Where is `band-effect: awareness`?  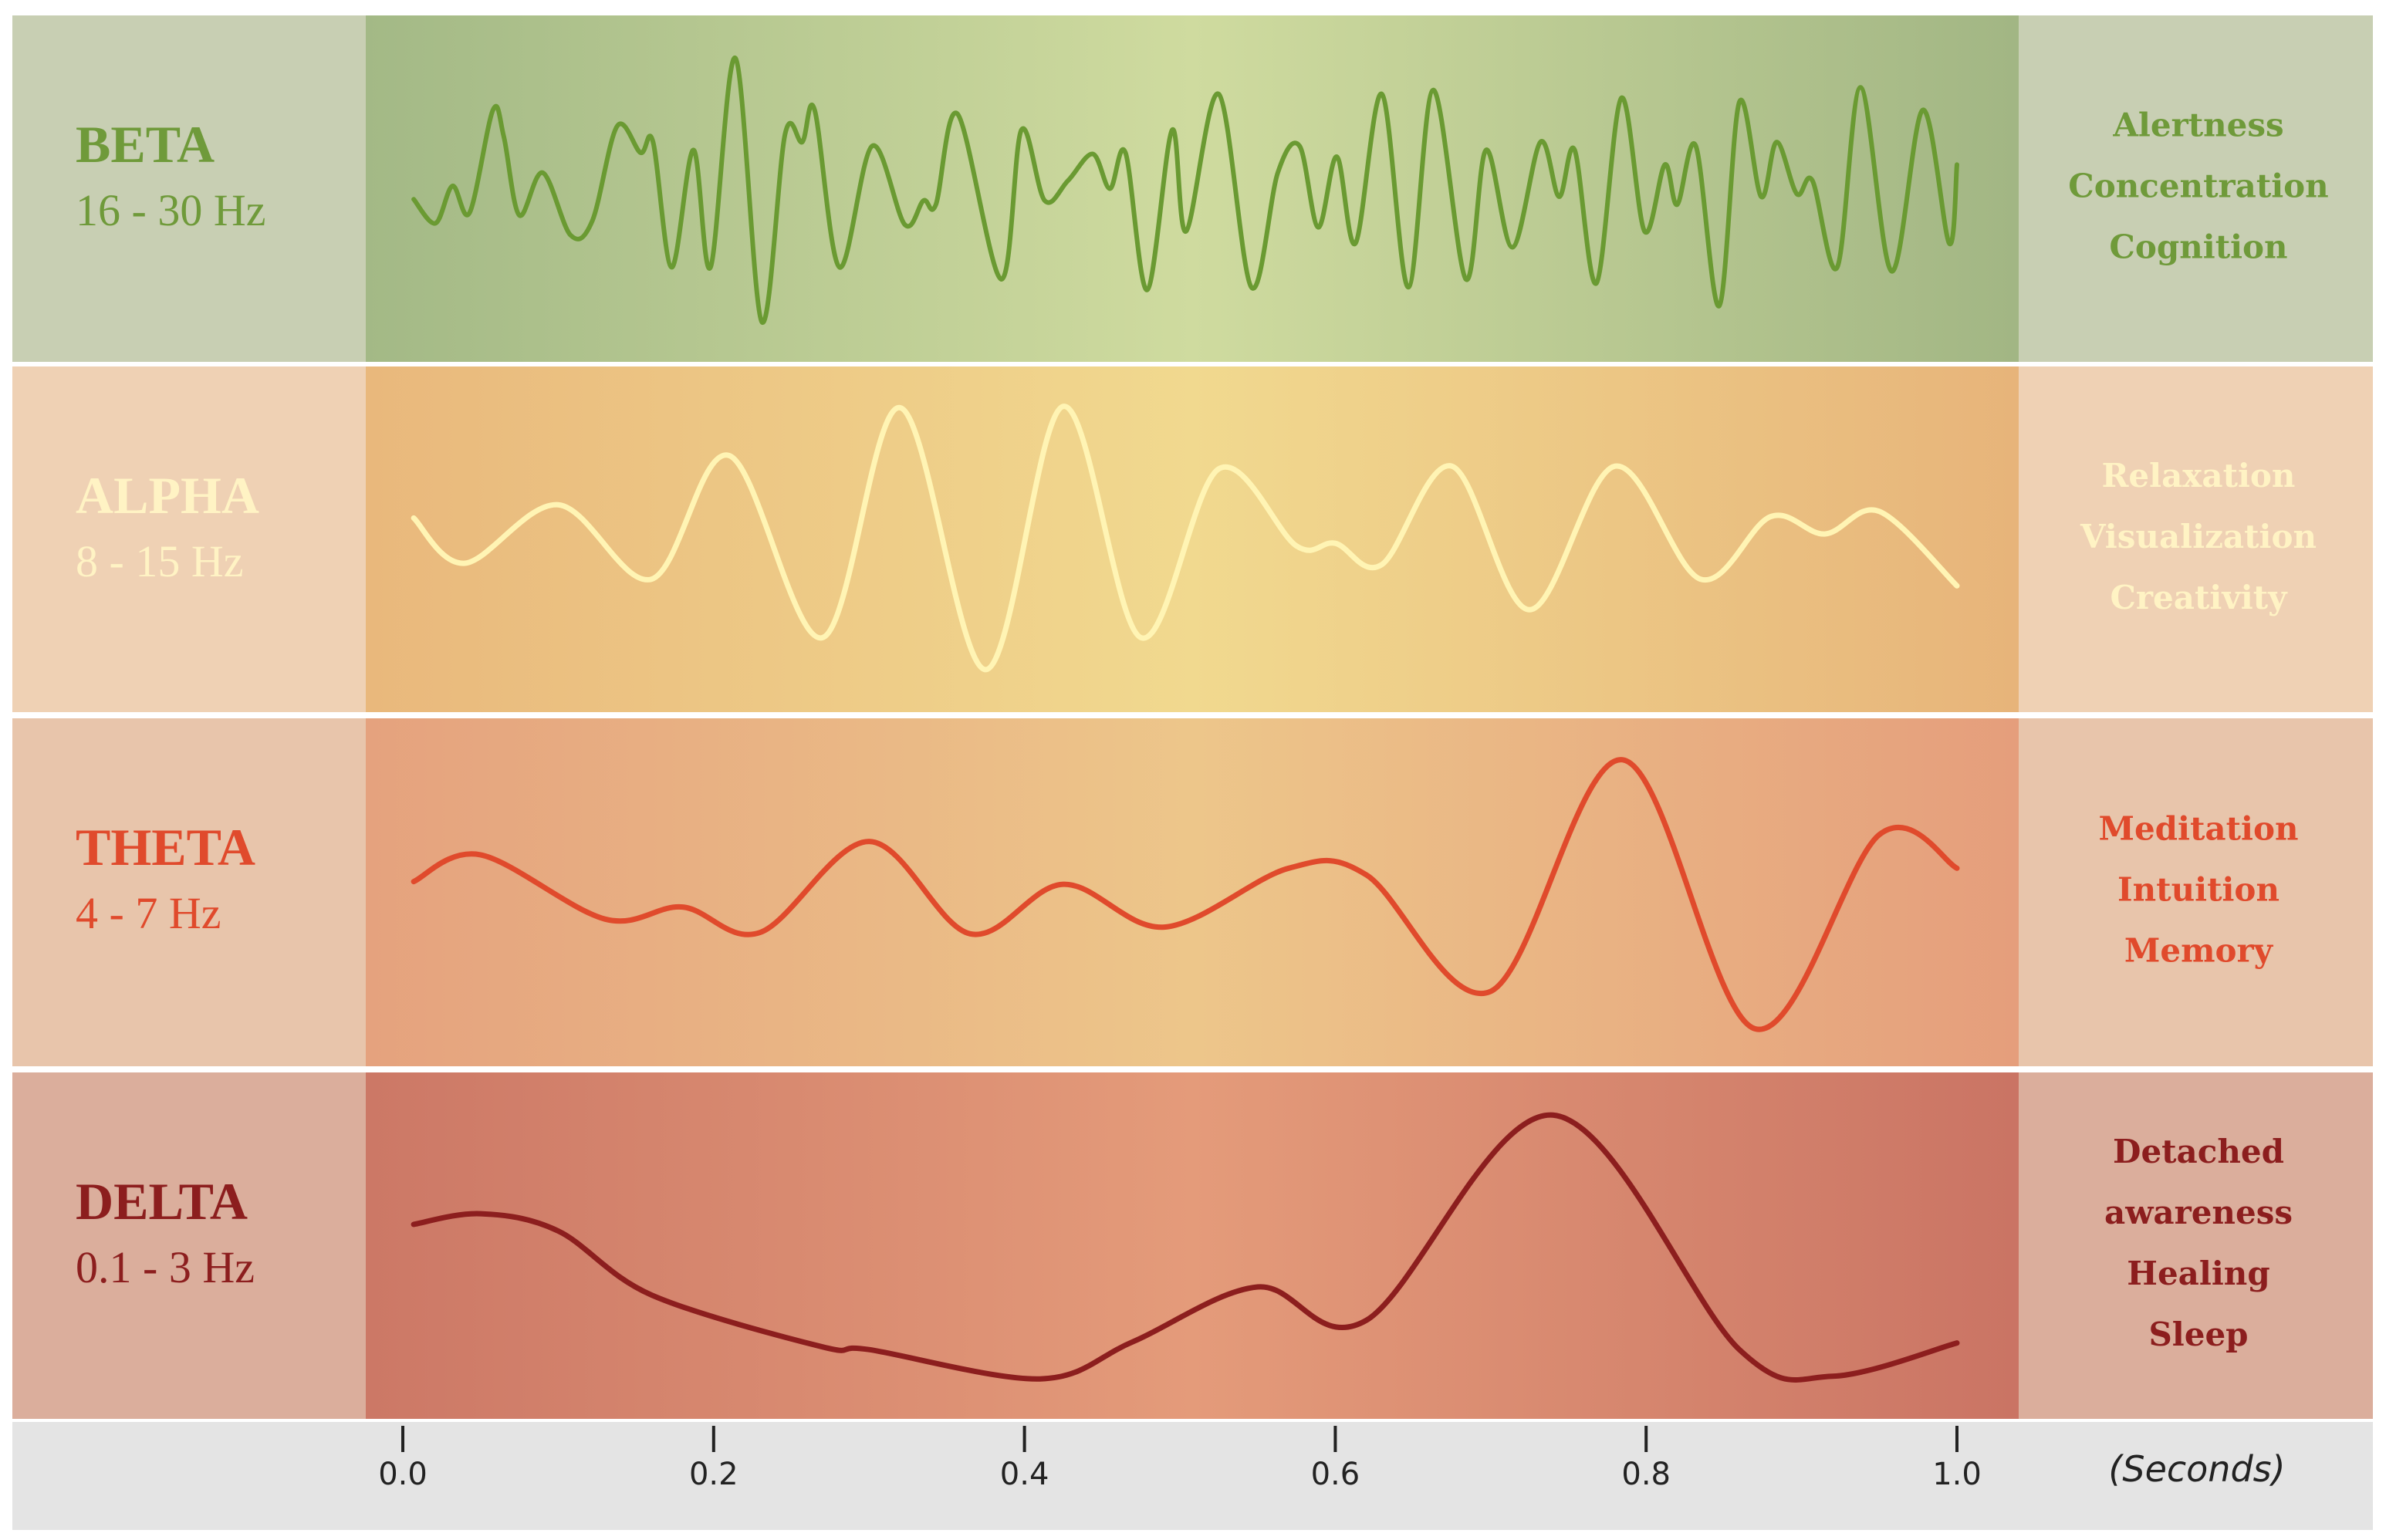 band-effect: awareness is located at coordinates (2198, 1212).